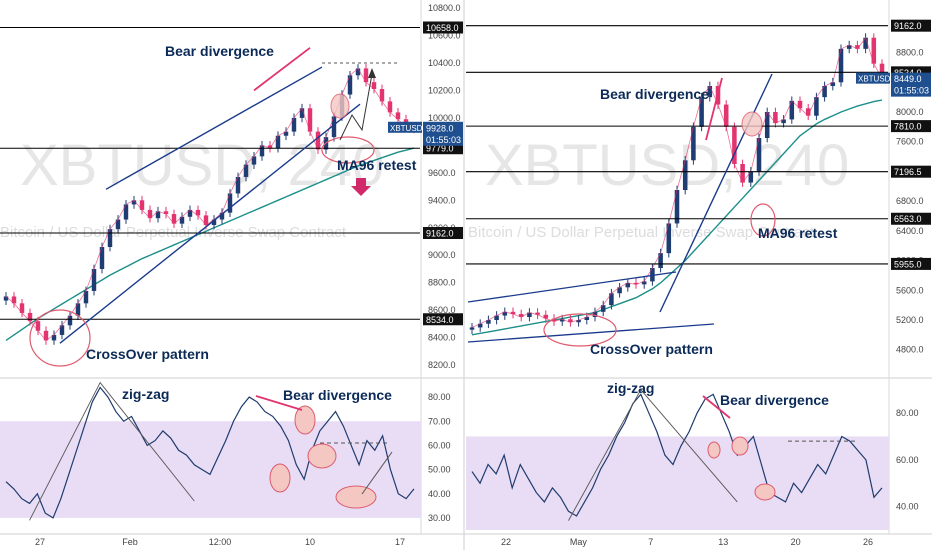  What do you see at coordinates (444, 118) in the screenshot?
I see `left-price-tick-label: 10000.0` at bounding box center [444, 118].